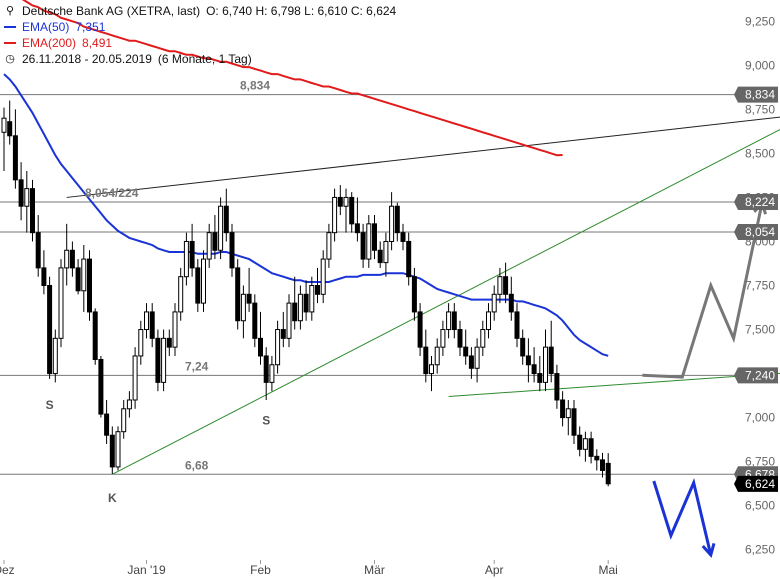 The width and height of the screenshot is (780, 579). What do you see at coordinates (703, 290) in the screenshot?
I see `projection-arrow-gray` at bounding box center [703, 290].